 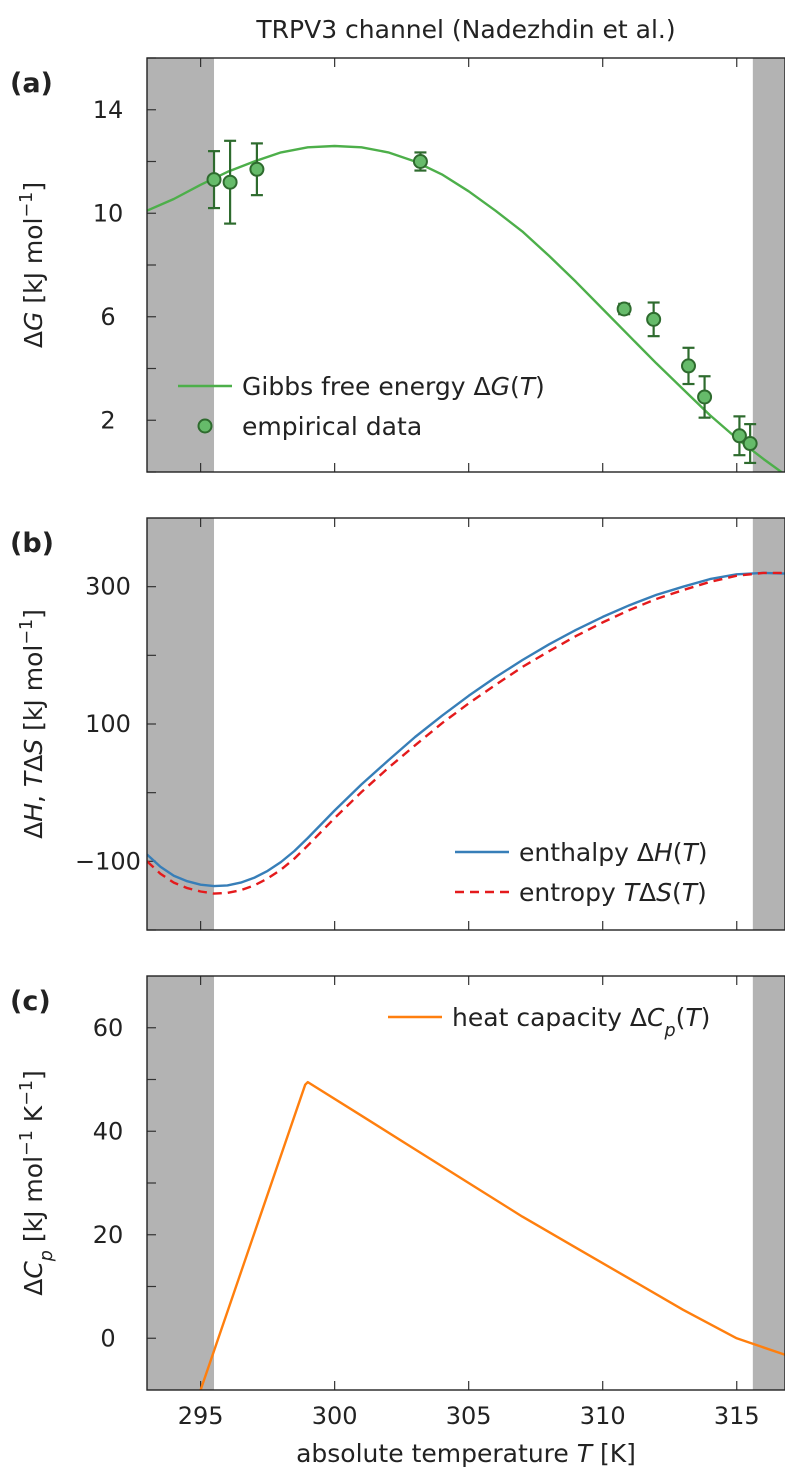 I want to click on legend-label: enthalpy ΔH(T), so click(x=613, y=852).